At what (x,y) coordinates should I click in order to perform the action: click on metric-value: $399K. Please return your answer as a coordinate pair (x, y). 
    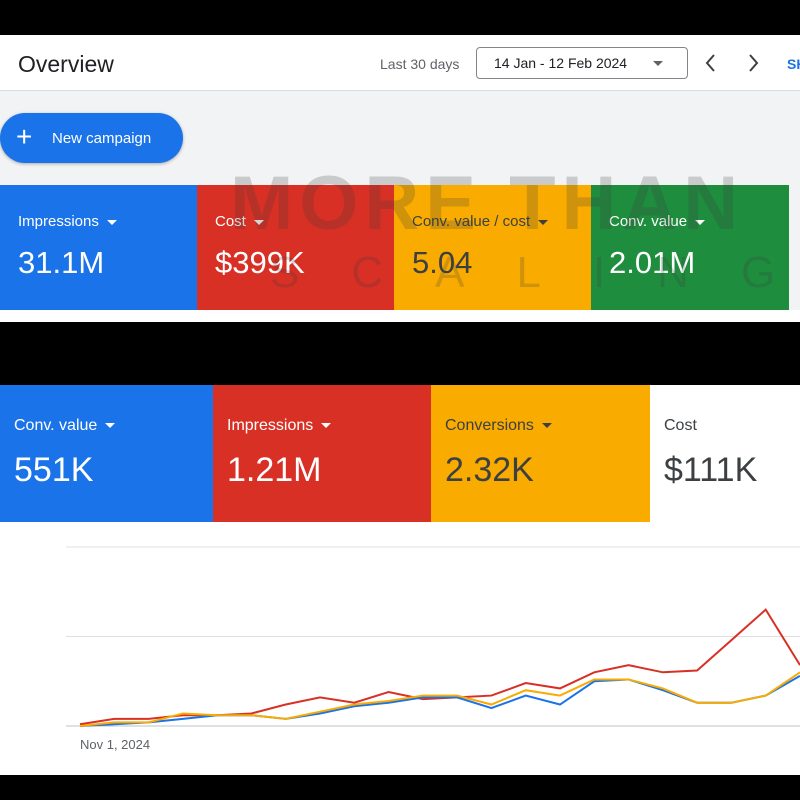
    Looking at the image, I should click on (260, 262).